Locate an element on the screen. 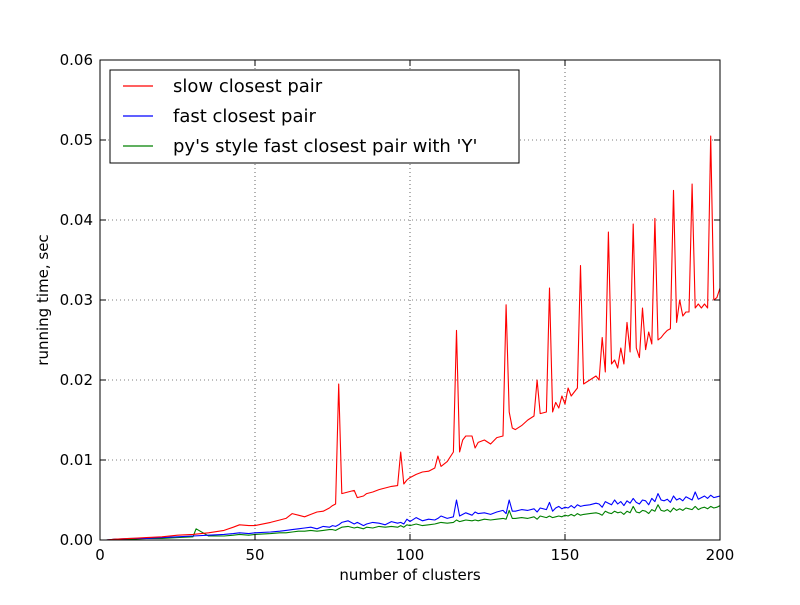 This screenshot has width=800, height=605. x-axis-label: number of clusters is located at coordinates (410, 575).